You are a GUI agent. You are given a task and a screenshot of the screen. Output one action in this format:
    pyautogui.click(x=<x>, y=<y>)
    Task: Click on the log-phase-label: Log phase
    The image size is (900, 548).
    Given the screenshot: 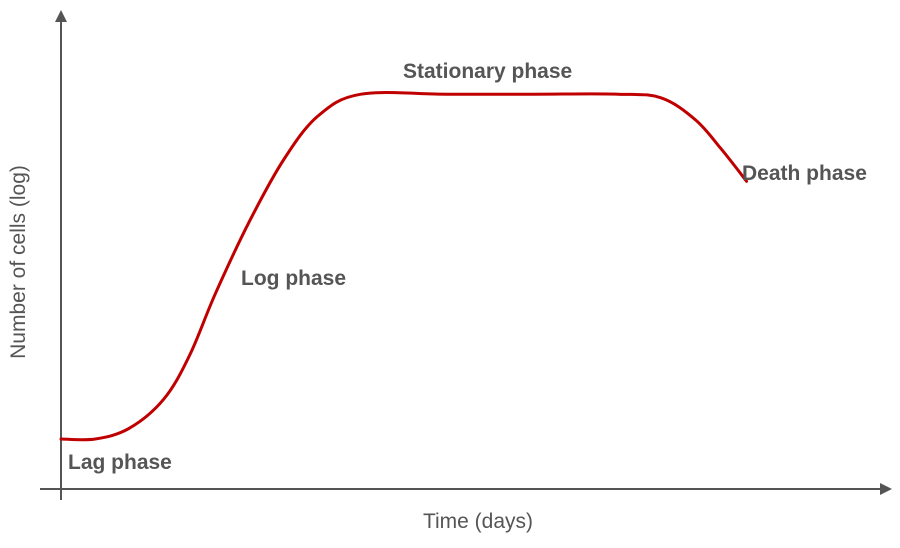 What is the action you would take?
    pyautogui.click(x=293, y=278)
    